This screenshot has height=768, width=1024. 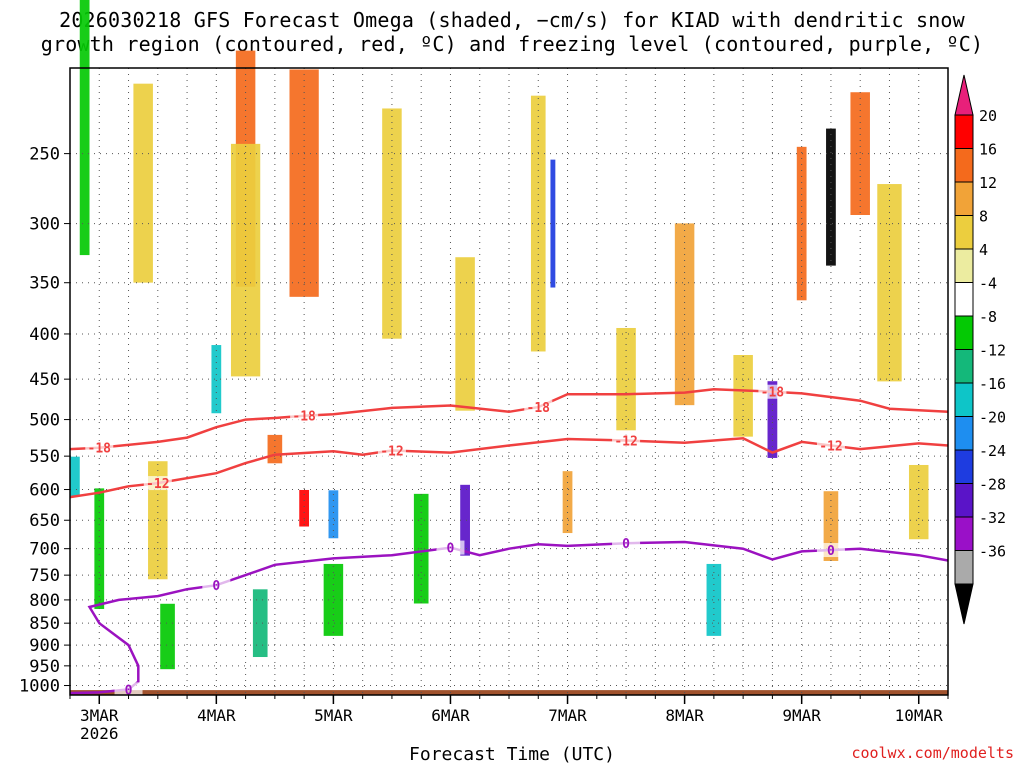 I want to click on colorbar-label: -16, so click(x=992, y=384).